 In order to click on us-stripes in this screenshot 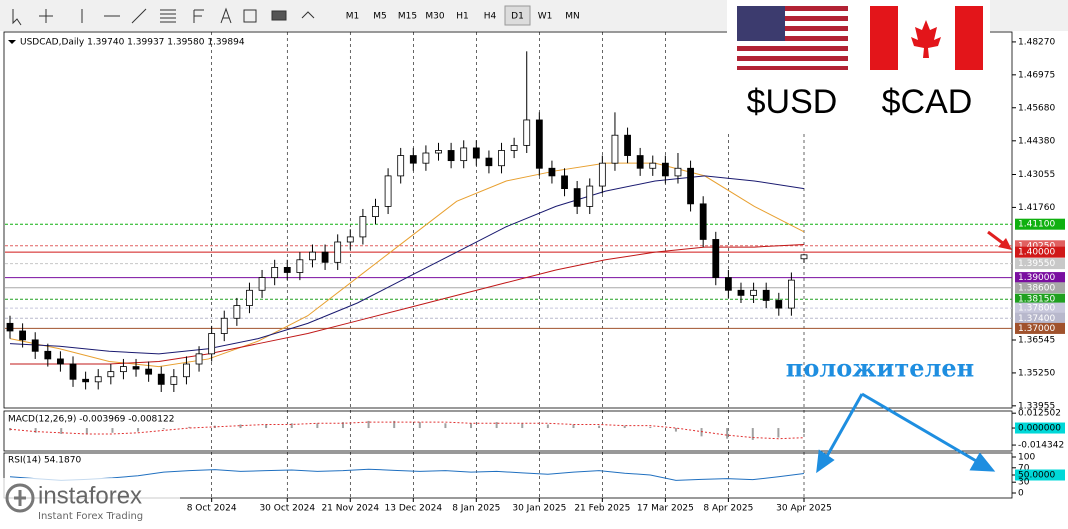, I will do `click(792, 38)`.